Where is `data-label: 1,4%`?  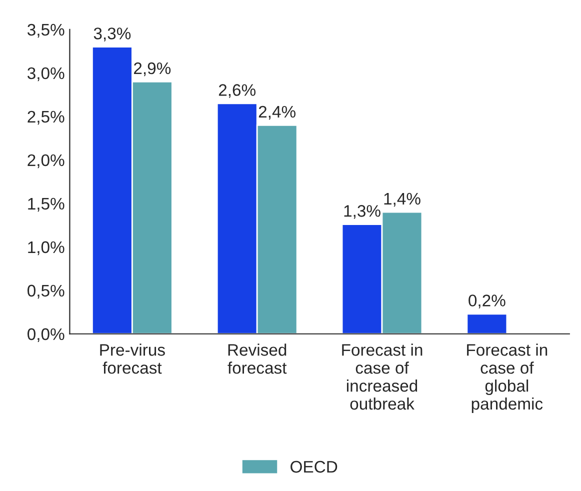 data-label: 1,4% is located at coordinates (402, 199).